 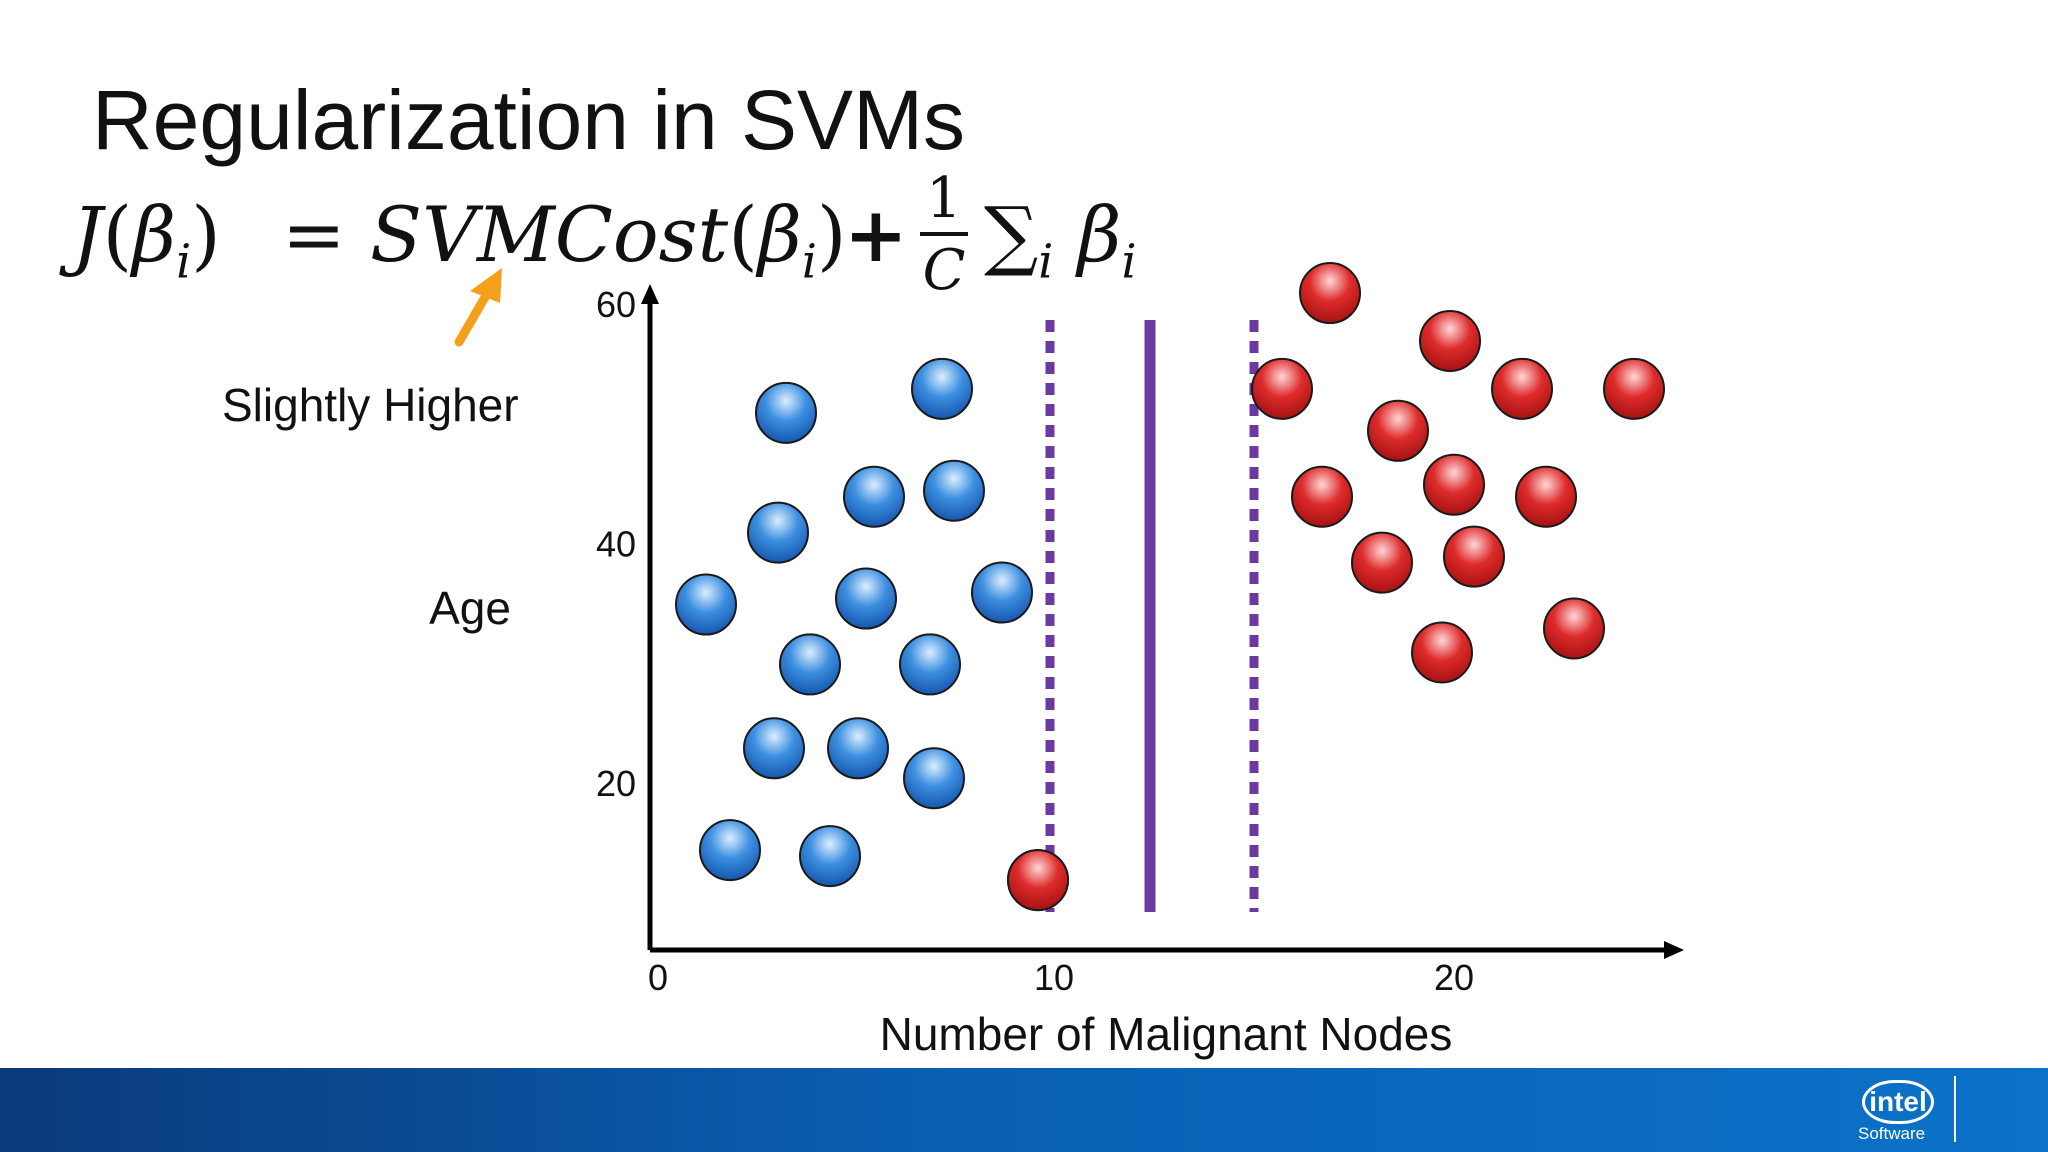 What do you see at coordinates (876, 234) in the screenshot?
I see `formula-plus: +` at bounding box center [876, 234].